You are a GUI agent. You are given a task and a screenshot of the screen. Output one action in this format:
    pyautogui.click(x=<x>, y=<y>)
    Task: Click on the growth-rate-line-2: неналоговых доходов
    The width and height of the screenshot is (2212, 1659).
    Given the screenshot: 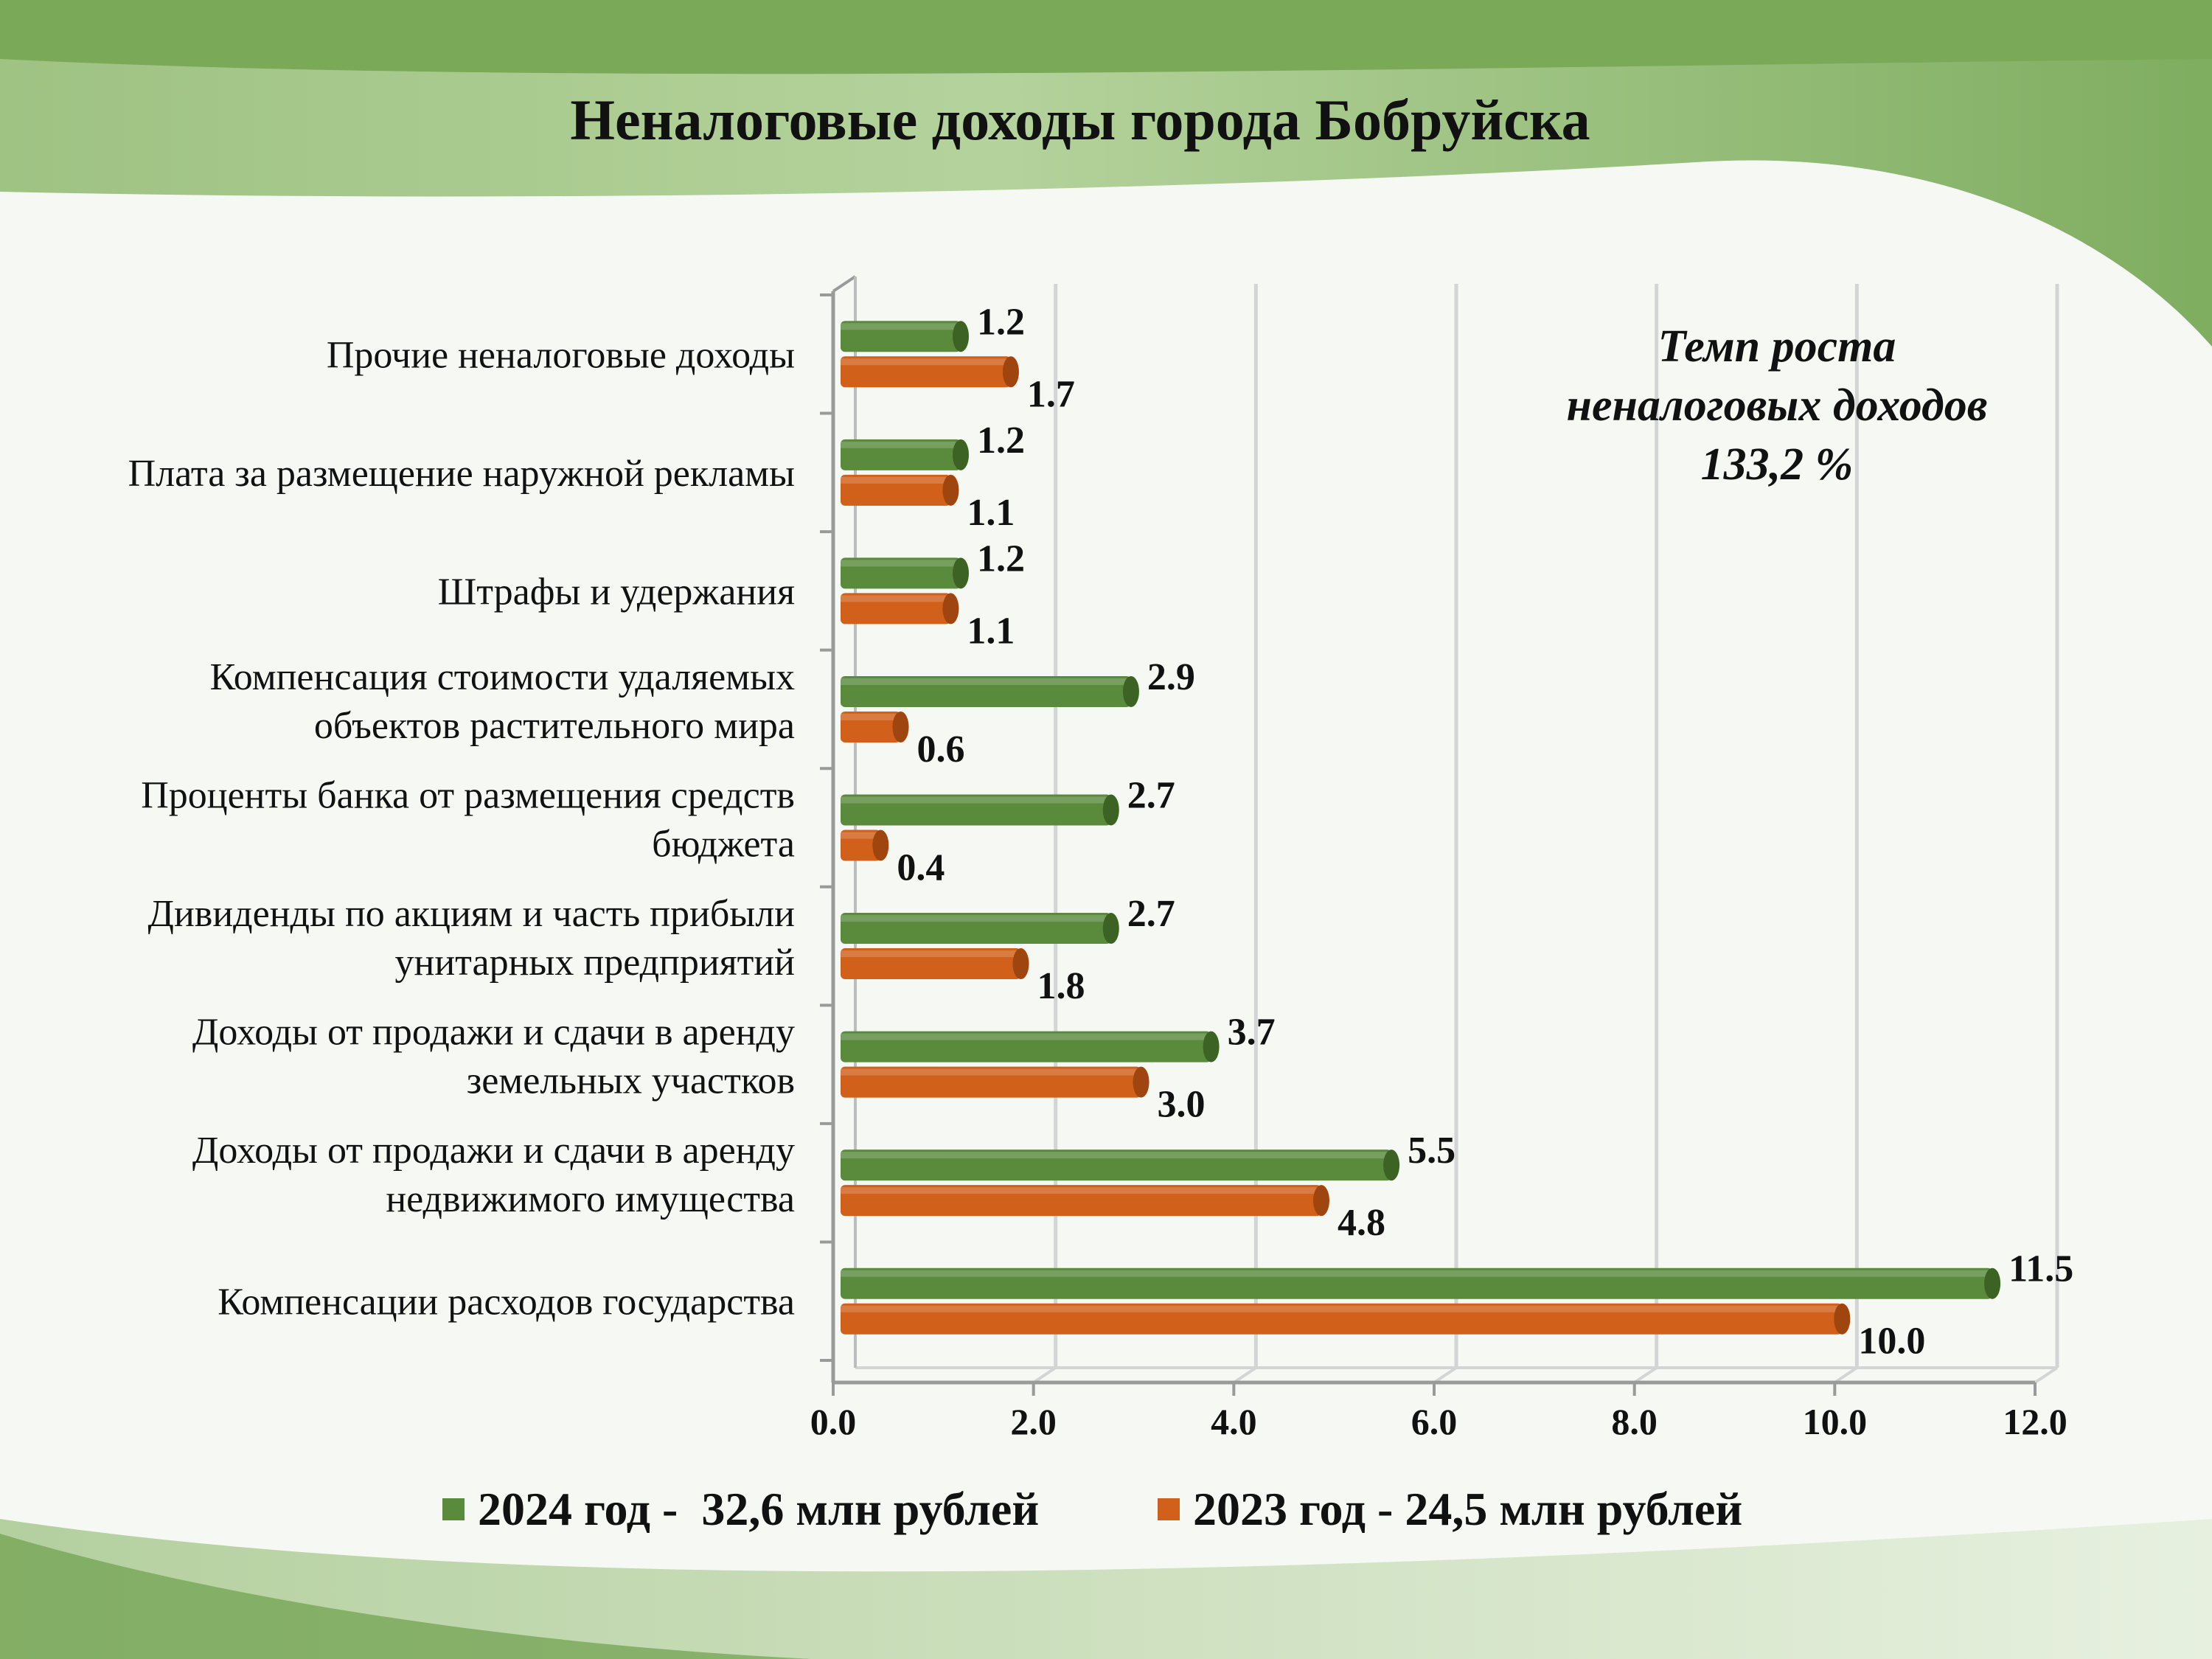 What is the action you would take?
    pyautogui.click(x=1777, y=405)
    